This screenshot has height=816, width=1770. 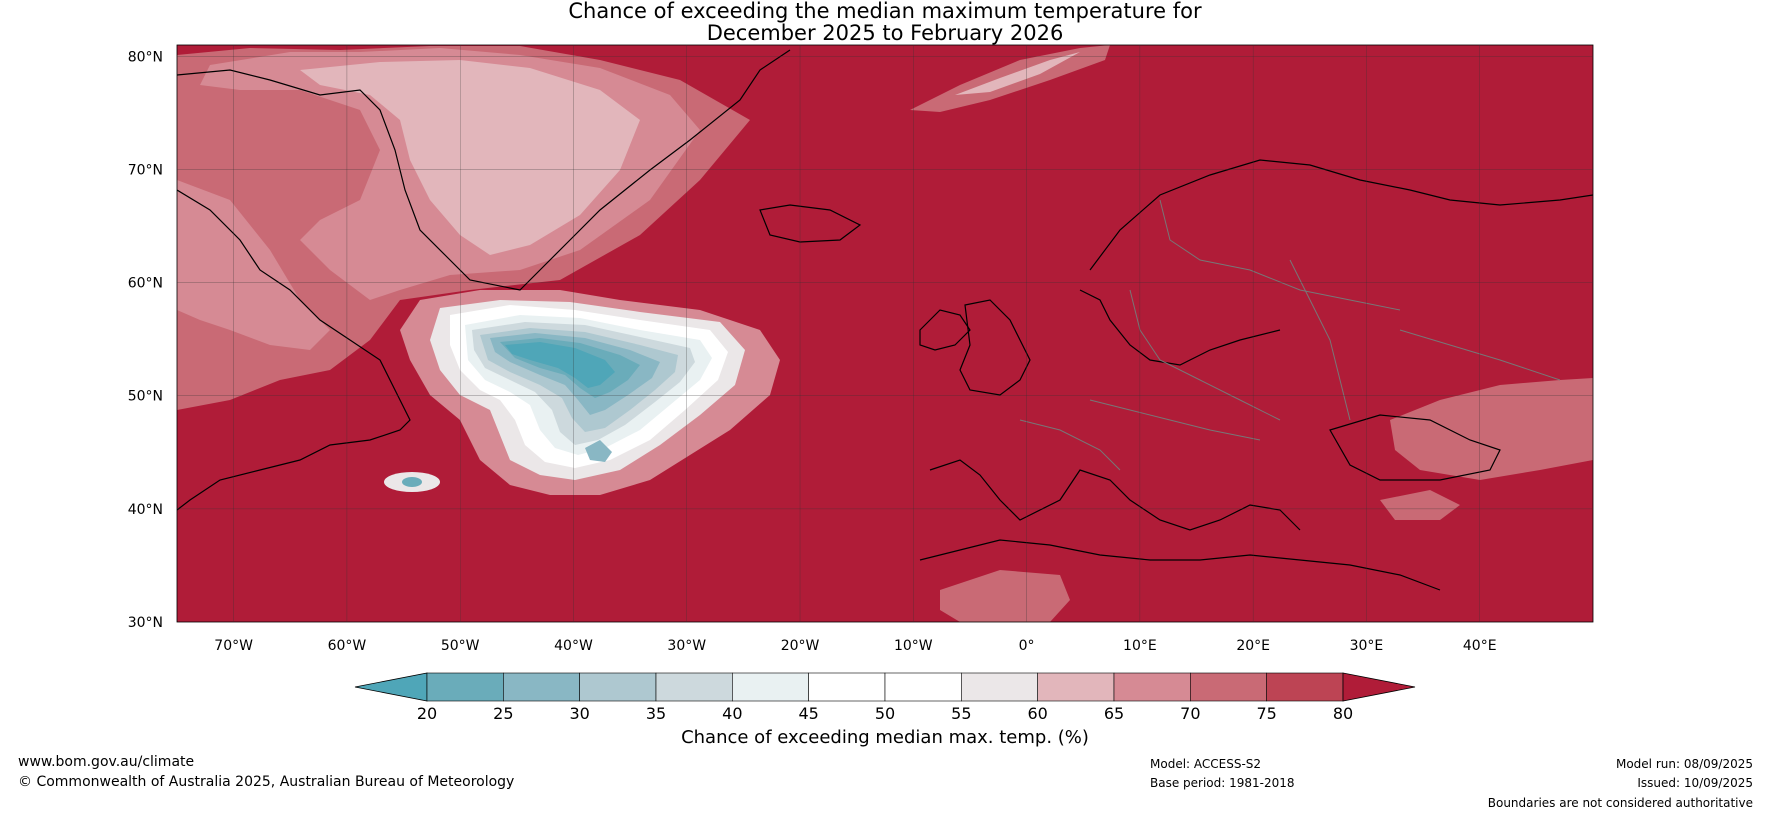 What do you see at coordinates (1017, 73) in the screenshot?
I see `region-60-65-arctic` at bounding box center [1017, 73].